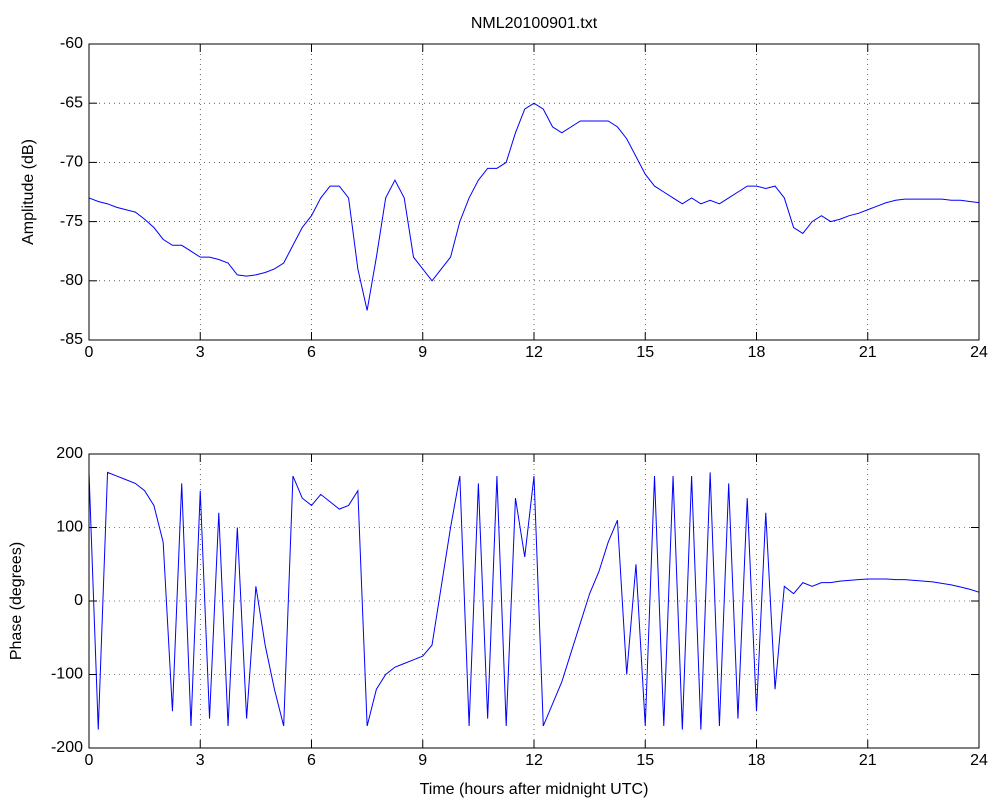 The image size is (998, 806). Describe the element at coordinates (71, 162) in the screenshot. I see `y-tick-label: -70` at that location.